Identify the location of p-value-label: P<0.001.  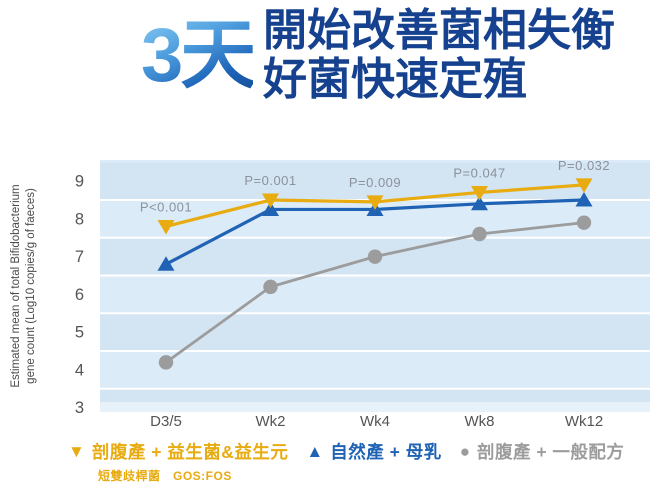
(166, 206).